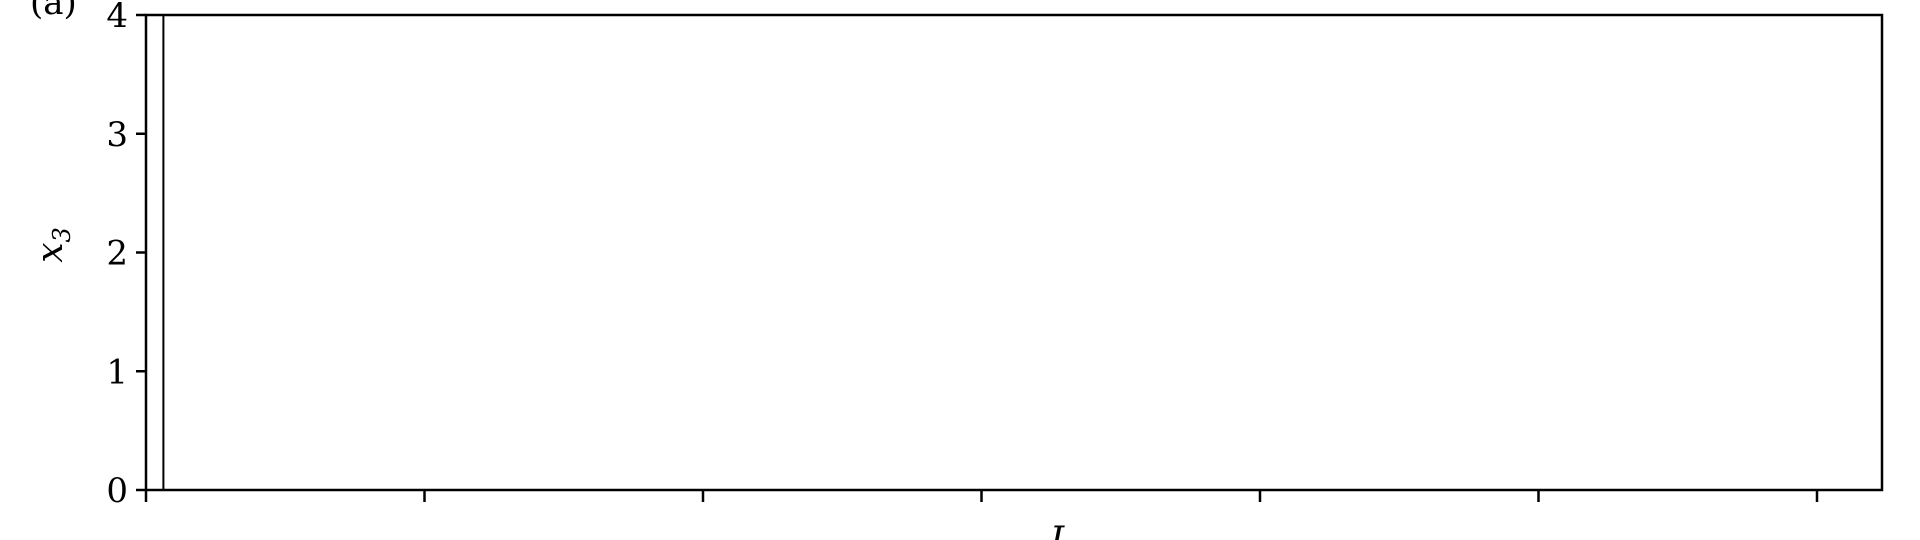 This screenshot has width=1920, height=540. What do you see at coordinates (117, 18) in the screenshot?
I see `y-tick-label-4: 4` at bounding box center [117, 18].